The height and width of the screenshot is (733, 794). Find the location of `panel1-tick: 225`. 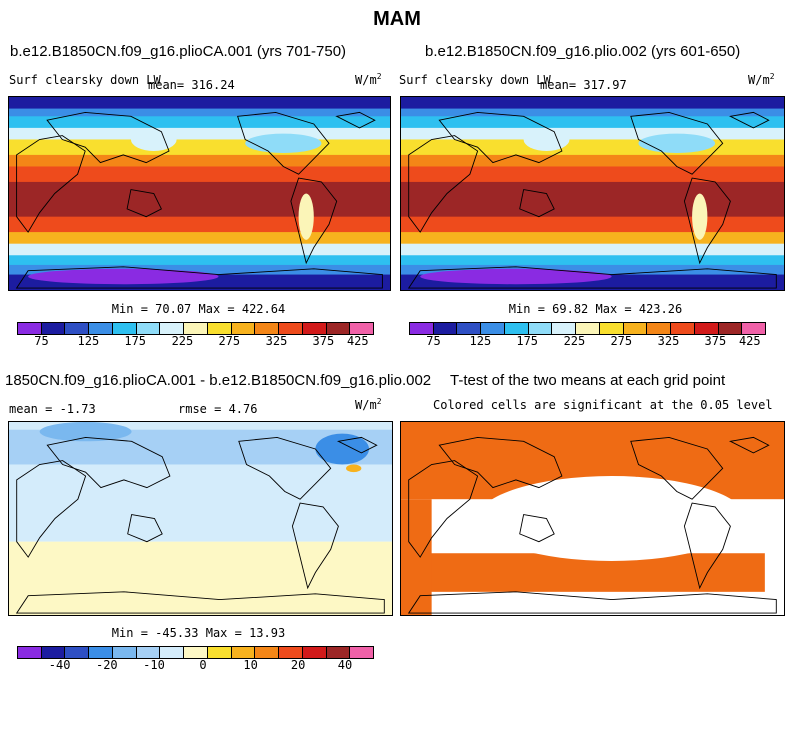

panel1-tick: 225 is located at coordinates (182, 341).